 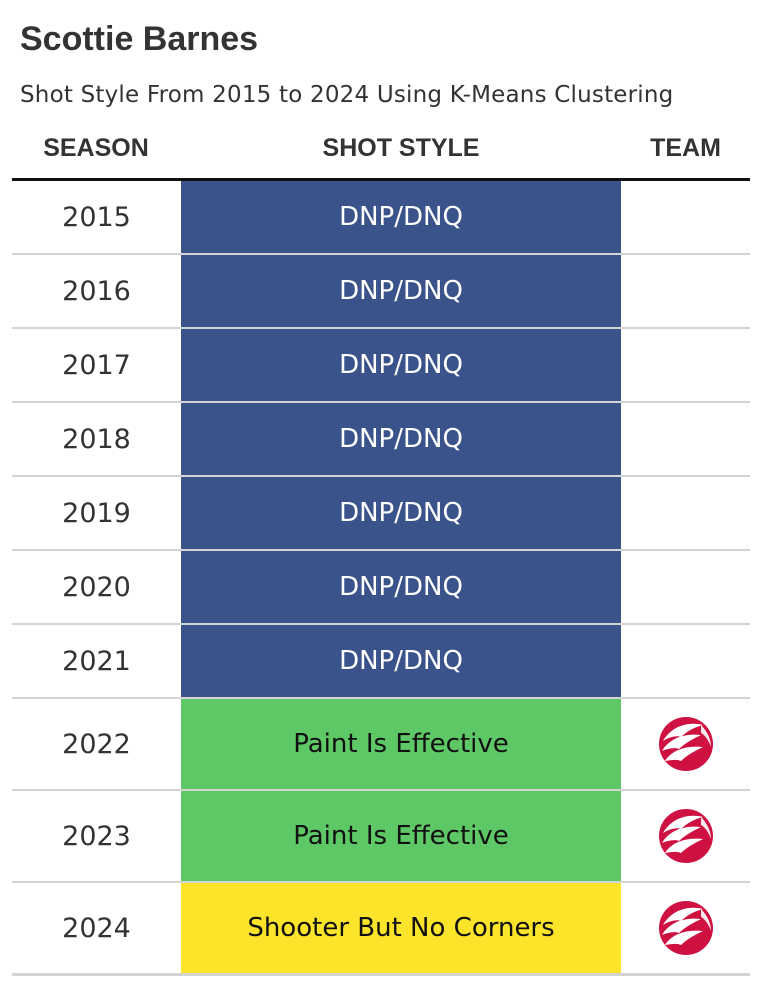 What do you see at coordinates (96, 928) in the screenshot?
I see `season-cell: 2024` at bounding box center [96, 928].